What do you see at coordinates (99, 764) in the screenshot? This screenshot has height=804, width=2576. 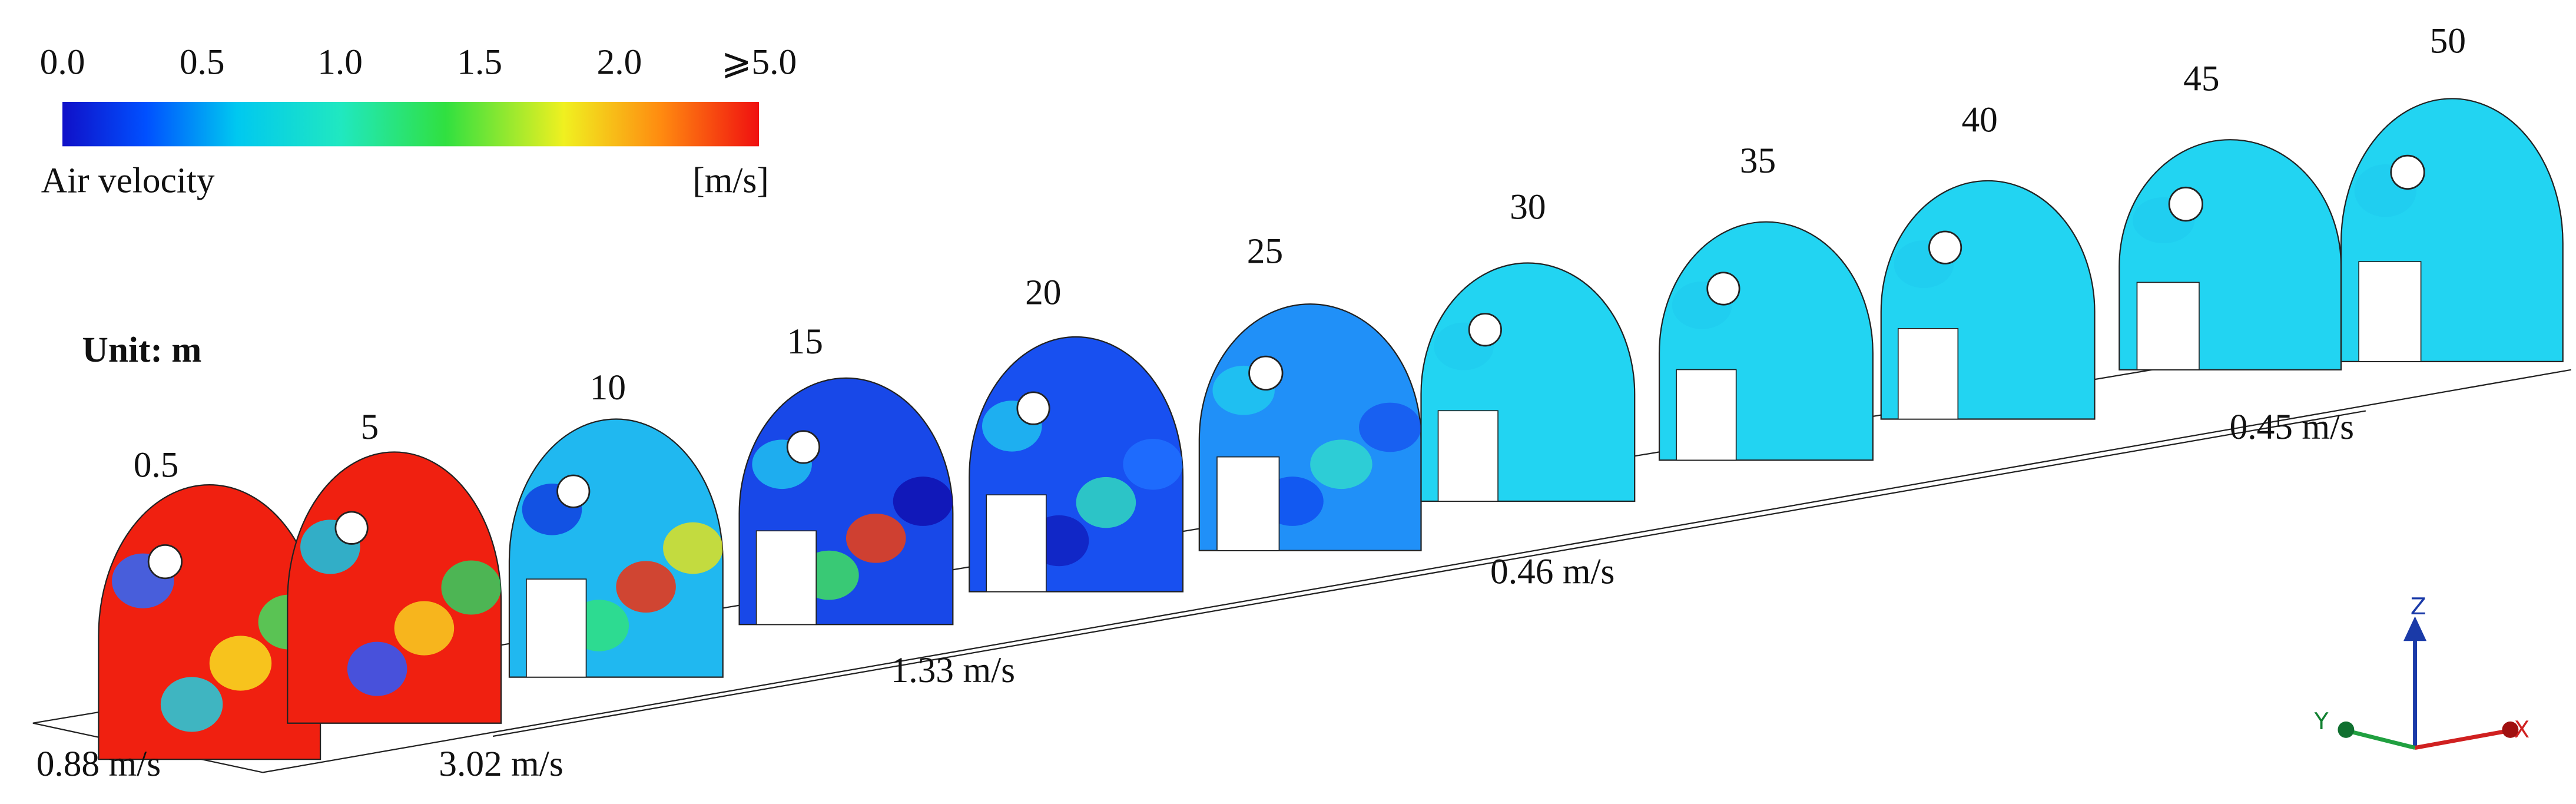 I see `velocity-label: 0.88 m/s` at bounding box center [99, 764].